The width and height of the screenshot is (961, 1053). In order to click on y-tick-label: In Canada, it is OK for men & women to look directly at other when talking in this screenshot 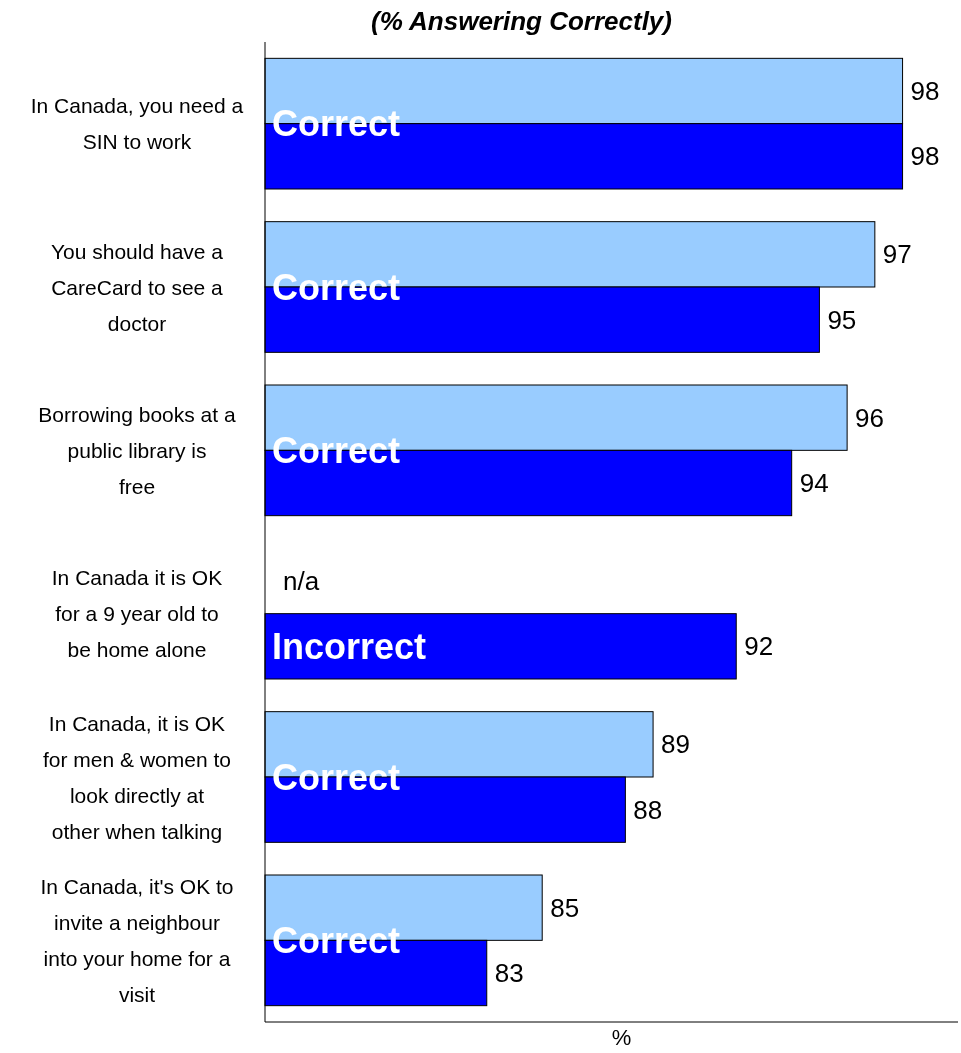, I will do `click(137, 777)`.